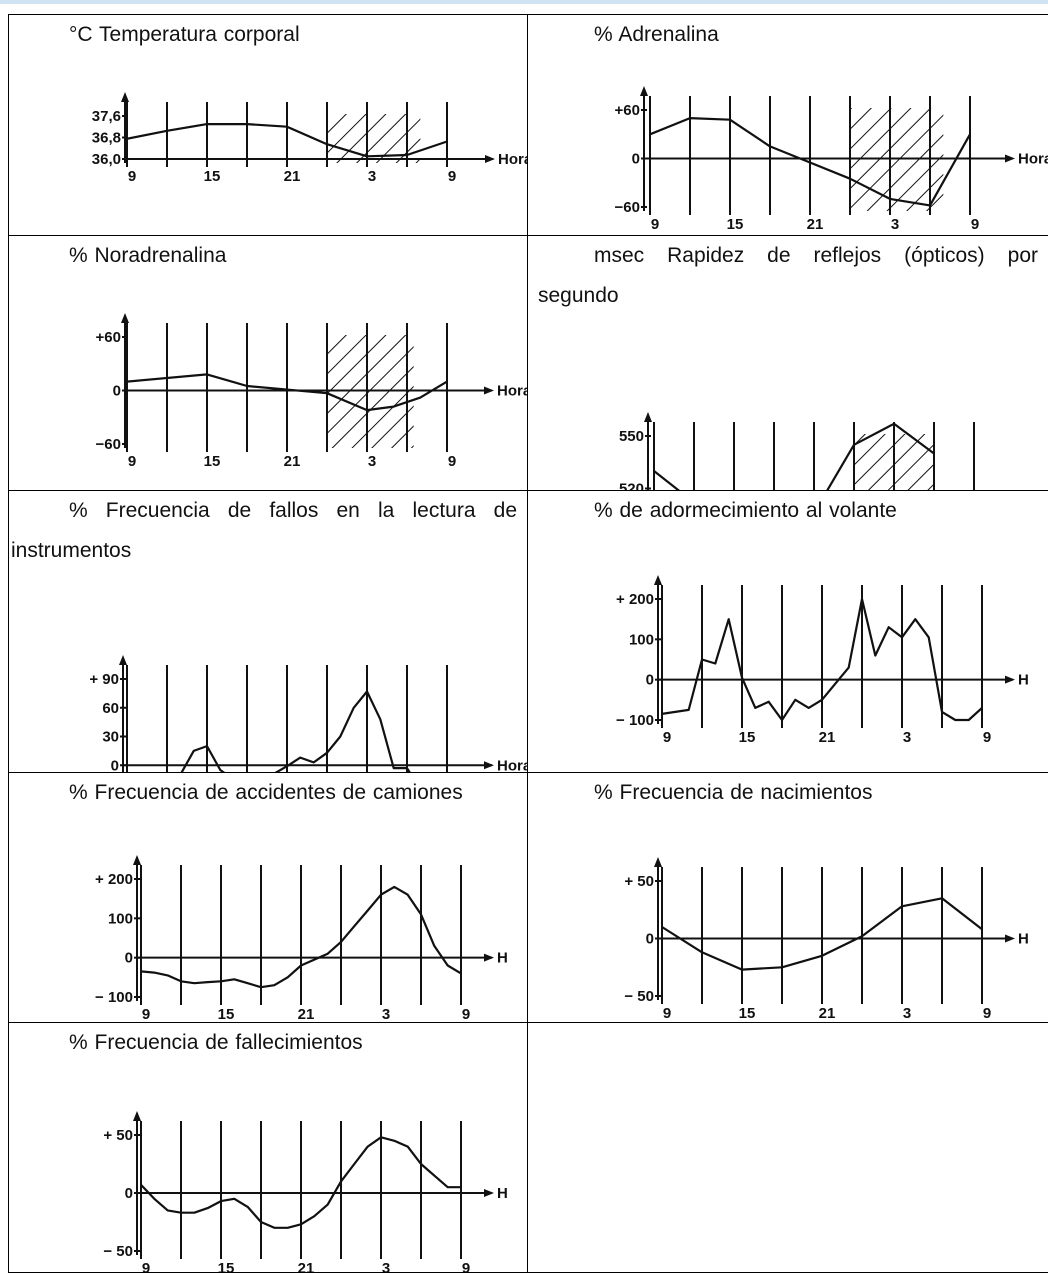  Describe the element at coordinates (120, 918) in the screenshot. I see `y-tick-label: 100` at that location.